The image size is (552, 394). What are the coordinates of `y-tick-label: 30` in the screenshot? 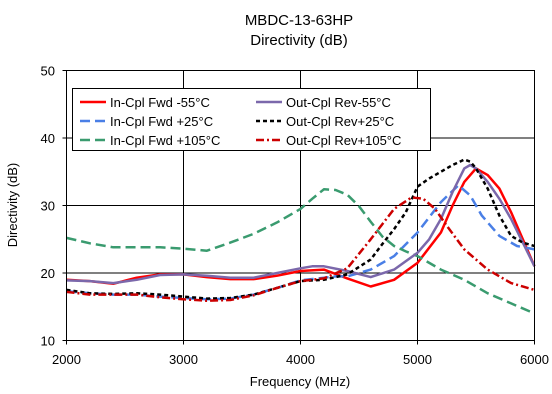 It's located at (48, 206).